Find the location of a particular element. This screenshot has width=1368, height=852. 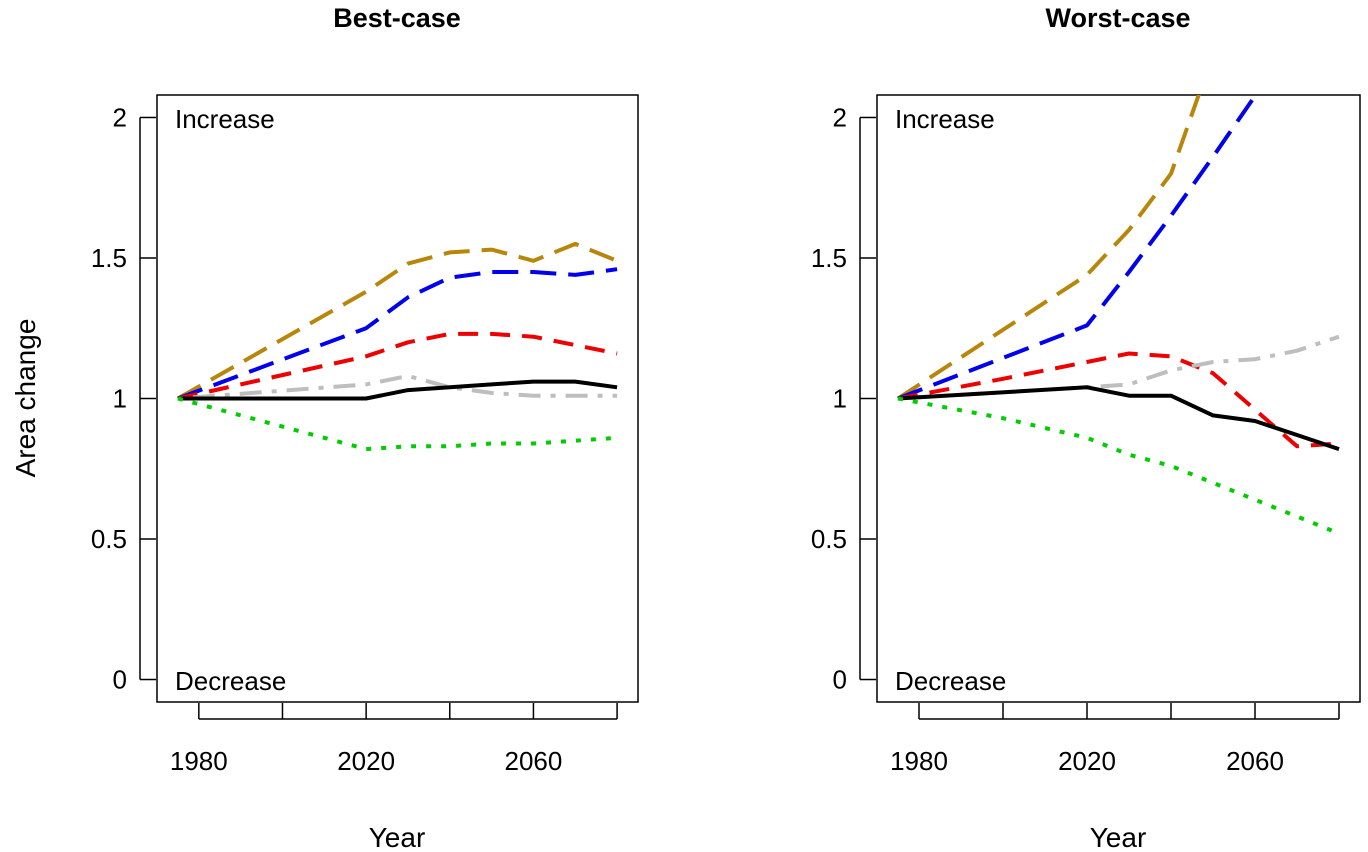

chart-title: Worst-case is located at coordinates (1117, 18).